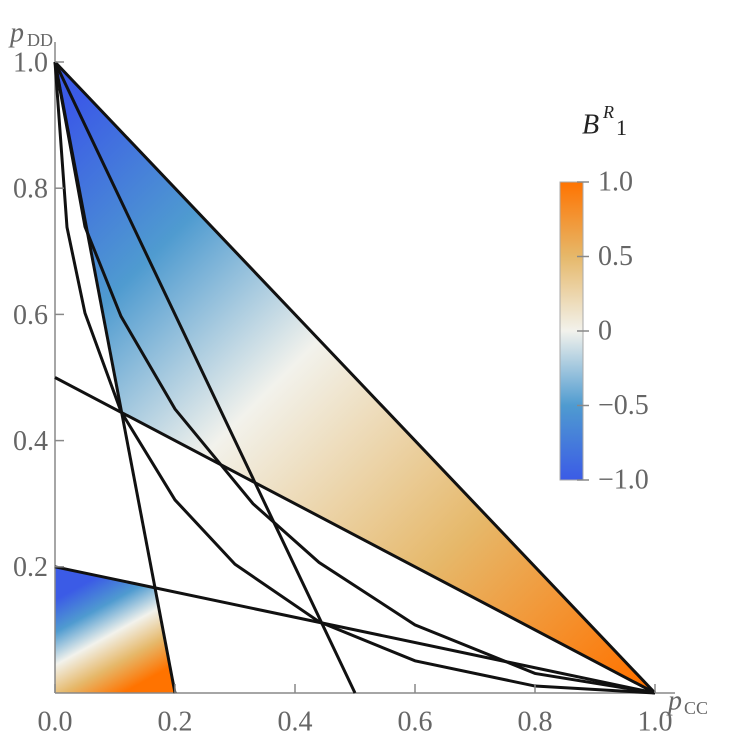 The image size is (747, 755). What do you see at coordinates (623, 405) in the screenshot?
I see `colorbar-tick-label: −0.5` at bounding box center [623, 405].